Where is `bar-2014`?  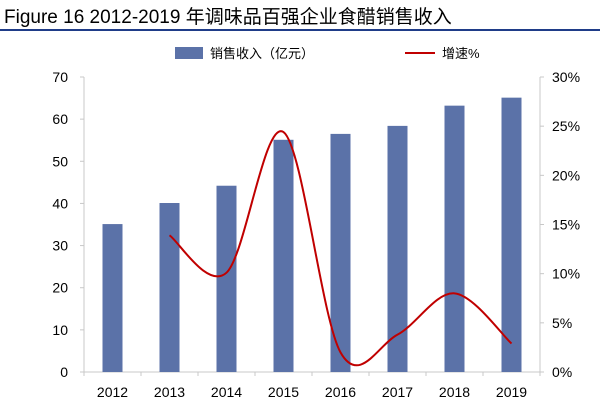 bar-2014 is located at coordinates (226, 278).